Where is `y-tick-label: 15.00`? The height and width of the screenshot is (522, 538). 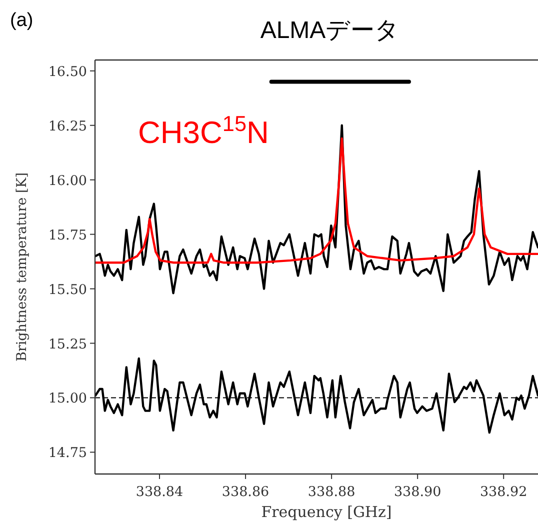
y-tick-label: 15.00 is located at coordinates (67, 398).